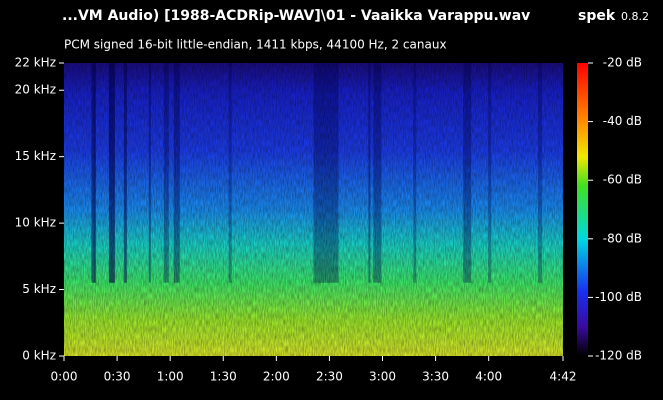  What do you see at coordinates (622, 63) in the screenshot?
I see `color-tick-label: -20 dB` at bounding box center [622, 63].